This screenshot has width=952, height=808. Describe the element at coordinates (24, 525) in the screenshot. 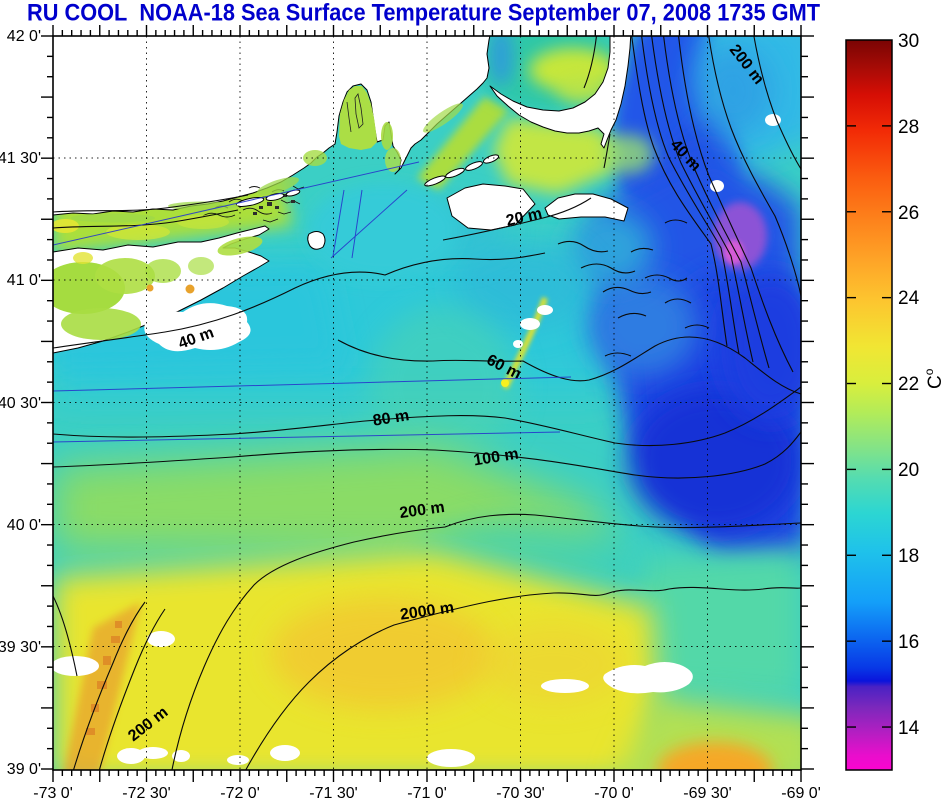

I see `svg-text: 40 0'` at that location.